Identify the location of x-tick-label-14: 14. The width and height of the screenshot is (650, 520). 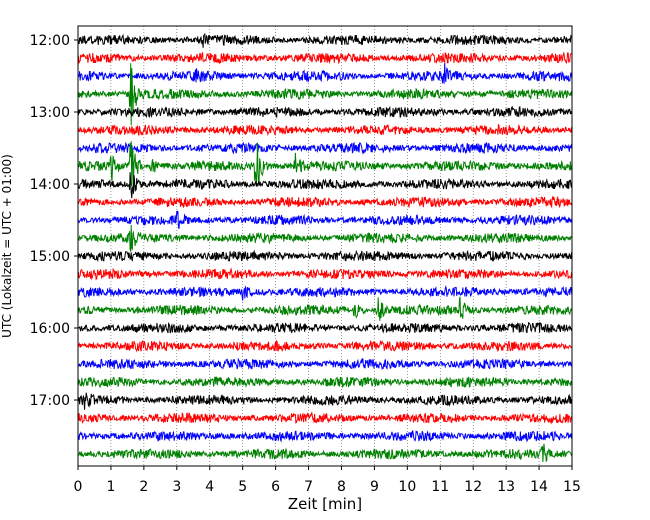
(539, 487).